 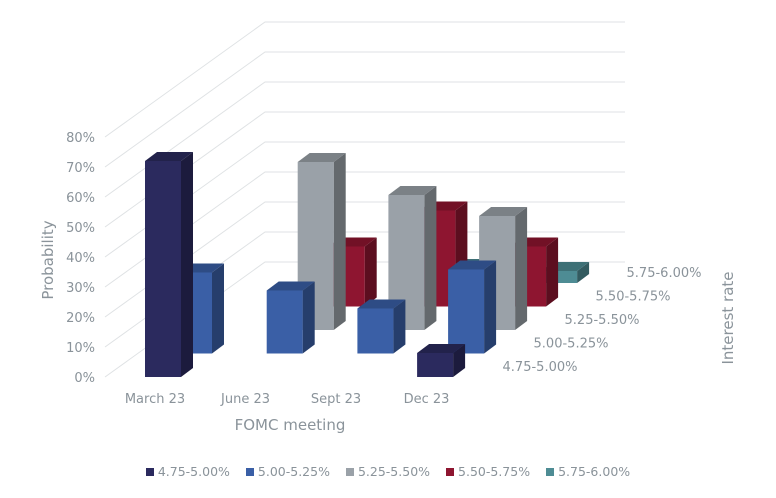 I want to click on legend-label: 5.00-5.25%, so click(x=293, y=471).